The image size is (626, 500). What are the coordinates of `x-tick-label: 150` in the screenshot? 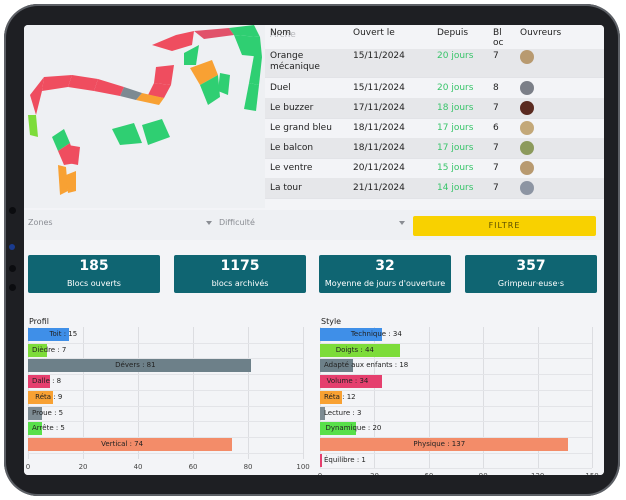 It's located at (591, 473).